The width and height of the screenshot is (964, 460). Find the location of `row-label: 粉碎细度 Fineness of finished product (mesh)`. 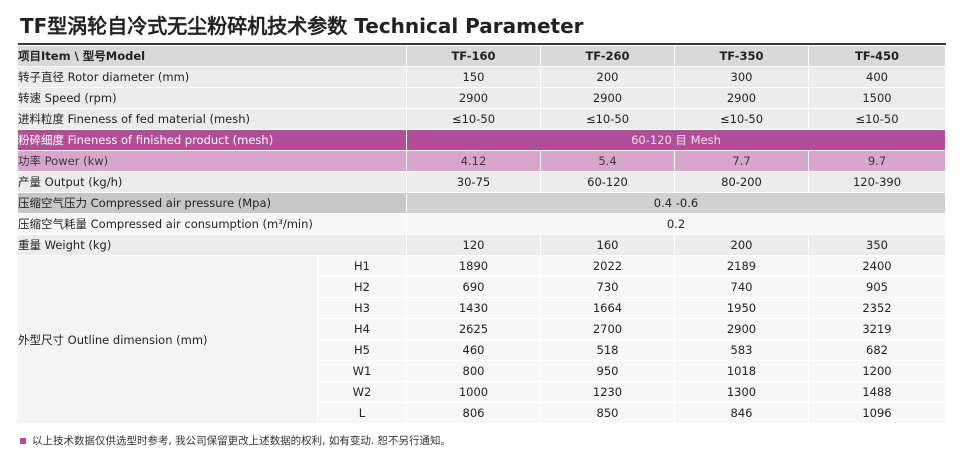

row-label: 粉碎细度 Fineness of finished product (mesh) is located at coordinates (212, 140).